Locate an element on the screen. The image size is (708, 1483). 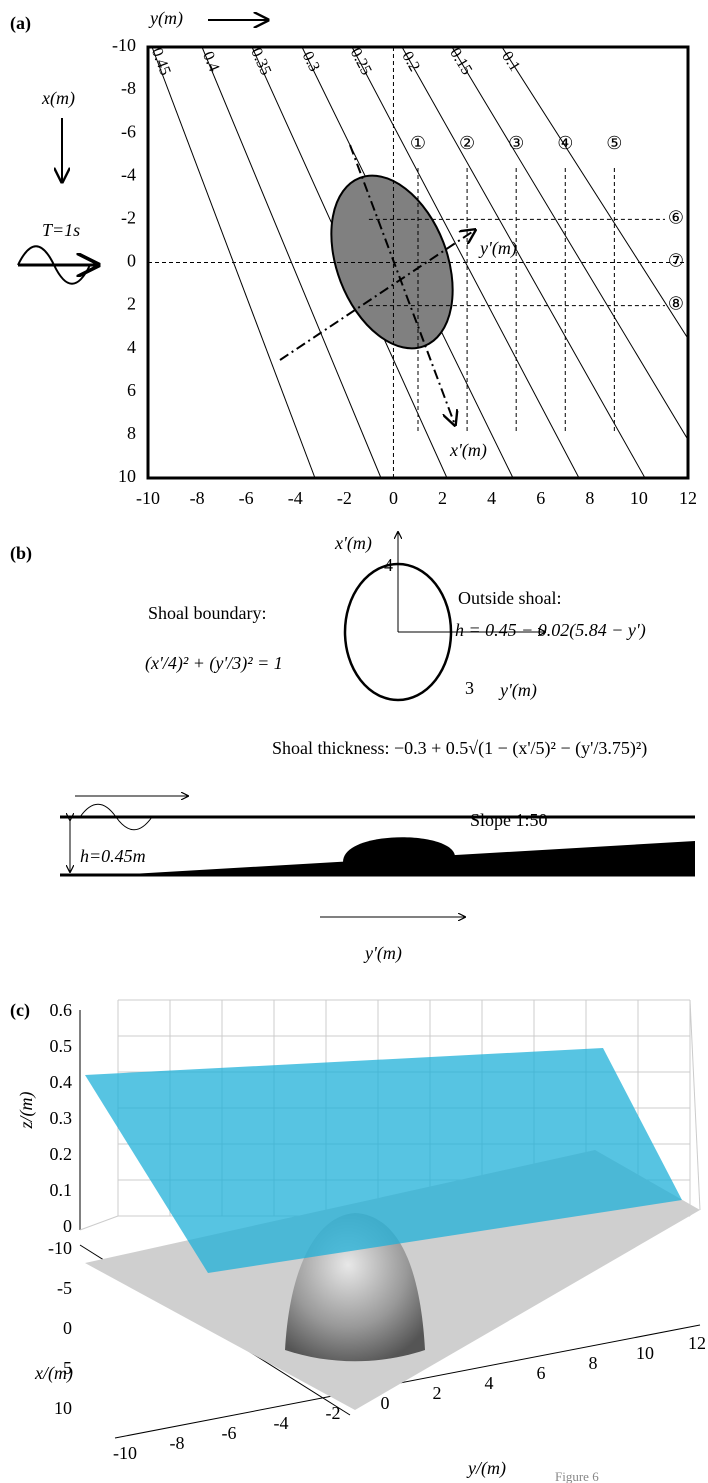
depth-label: h=0.45m is located at coordinates (113, 856).